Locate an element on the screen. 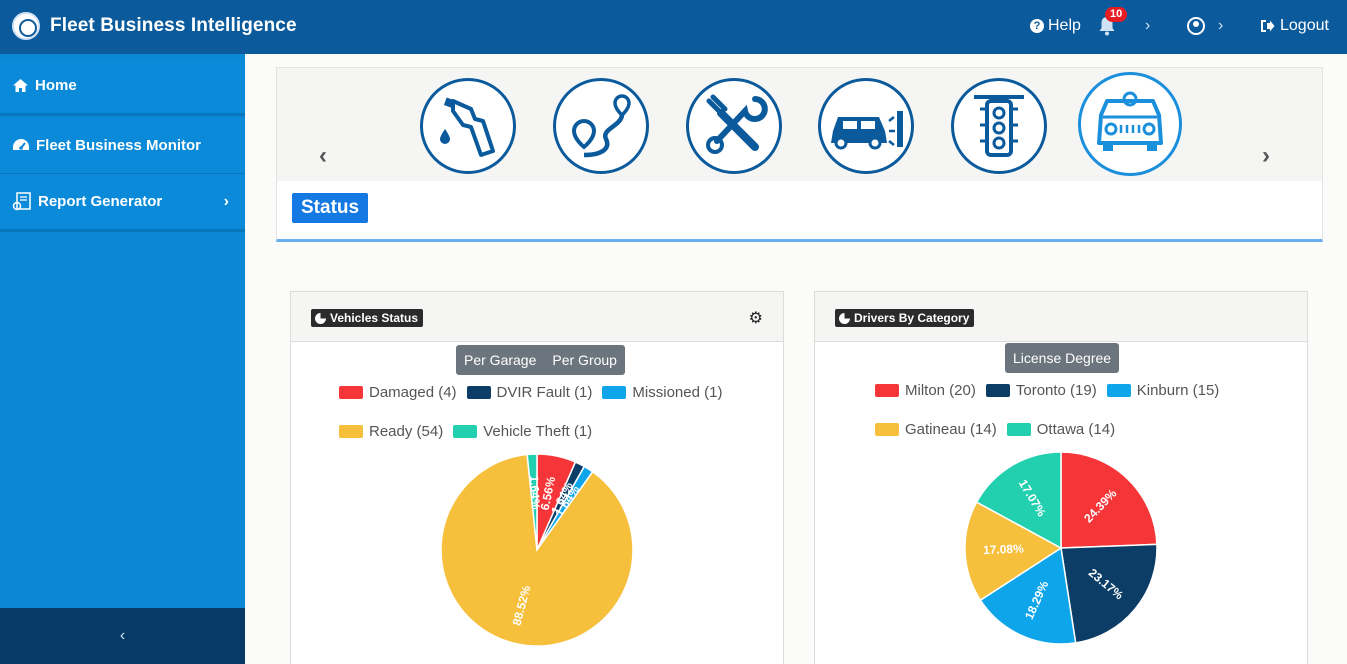 This screenshot has width=1347, height=664. sidebar-item-home: Home is located at coordinates (122, 87).